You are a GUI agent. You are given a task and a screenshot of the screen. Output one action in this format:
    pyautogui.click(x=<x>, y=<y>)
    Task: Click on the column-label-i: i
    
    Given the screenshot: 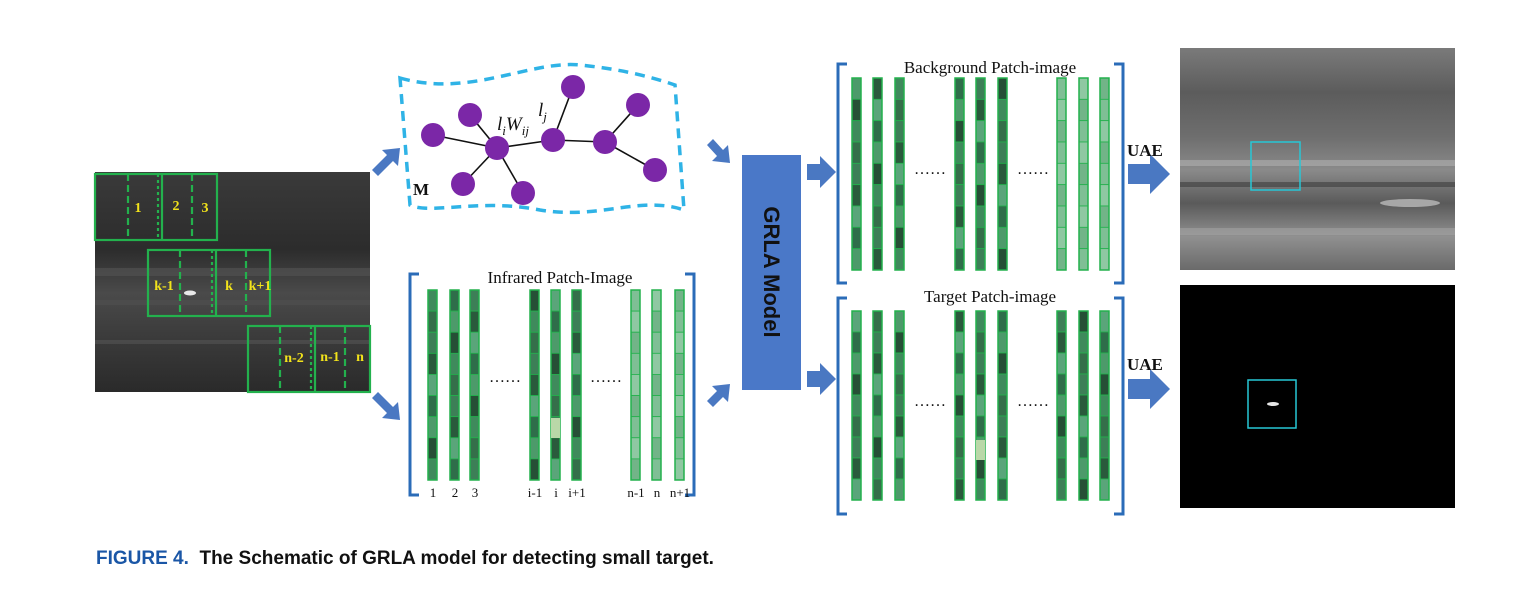 What is the action you would take?
    pyautogui.click(x=556, y=492)
    